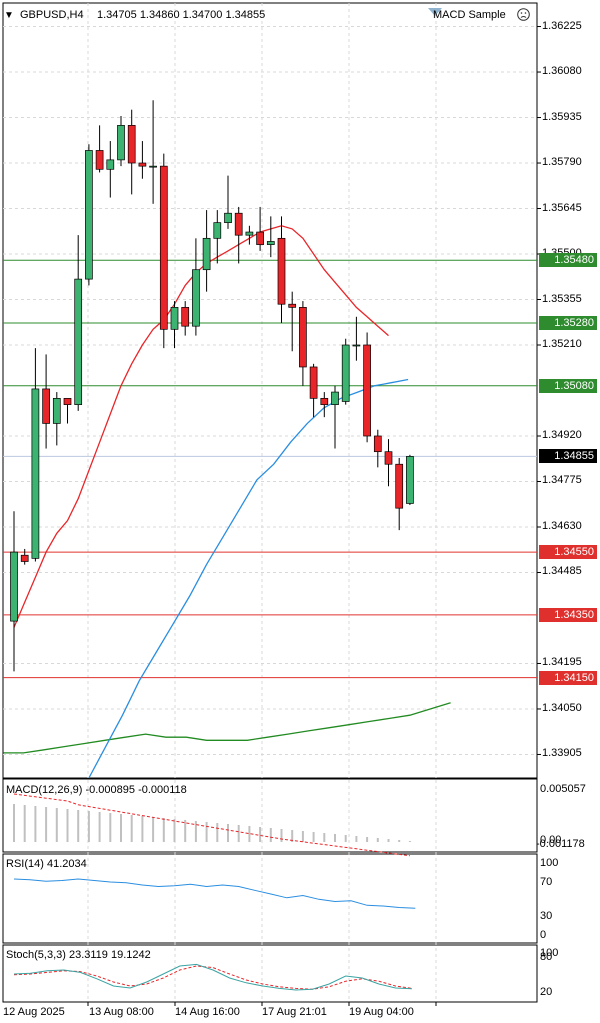 This screenshot has height=1023, width=600. Describe the element at coordinates (562, 116) in the screenshot. I see `price-axis-label: 1.35935` at that location.